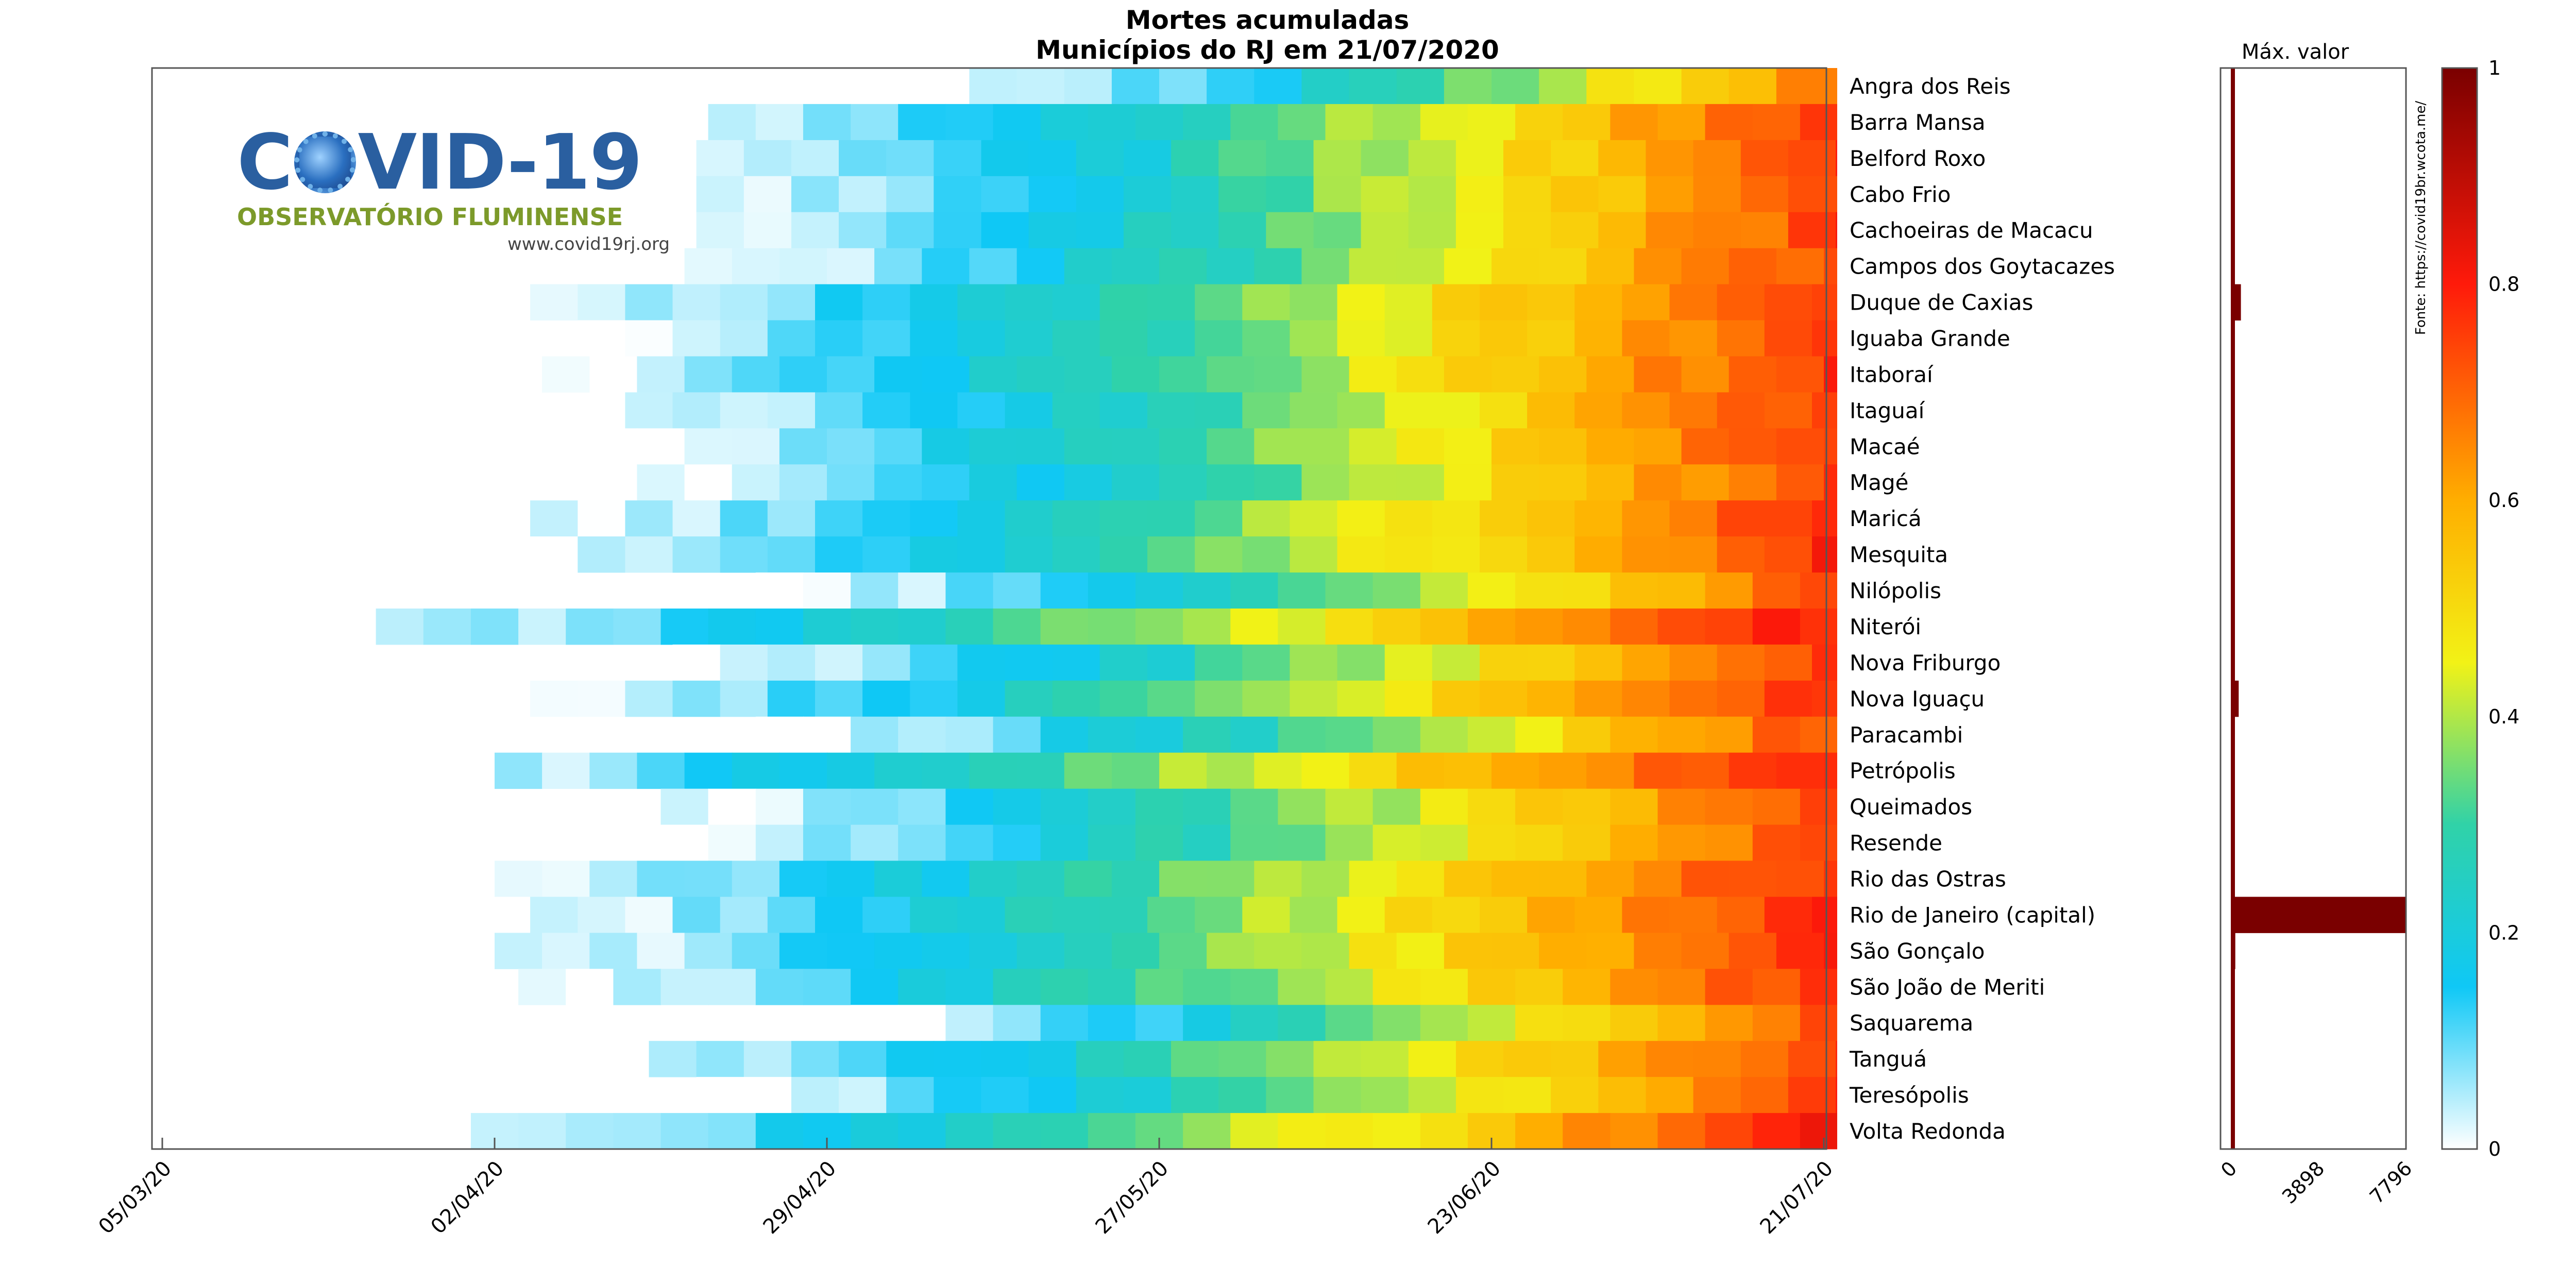 Image resolution: width=2576 pixels, height=1266 pixels. Describe the element at coordinates (1899, 554) in the screenshot. I see `municipality-label: Mesquita` at that location.